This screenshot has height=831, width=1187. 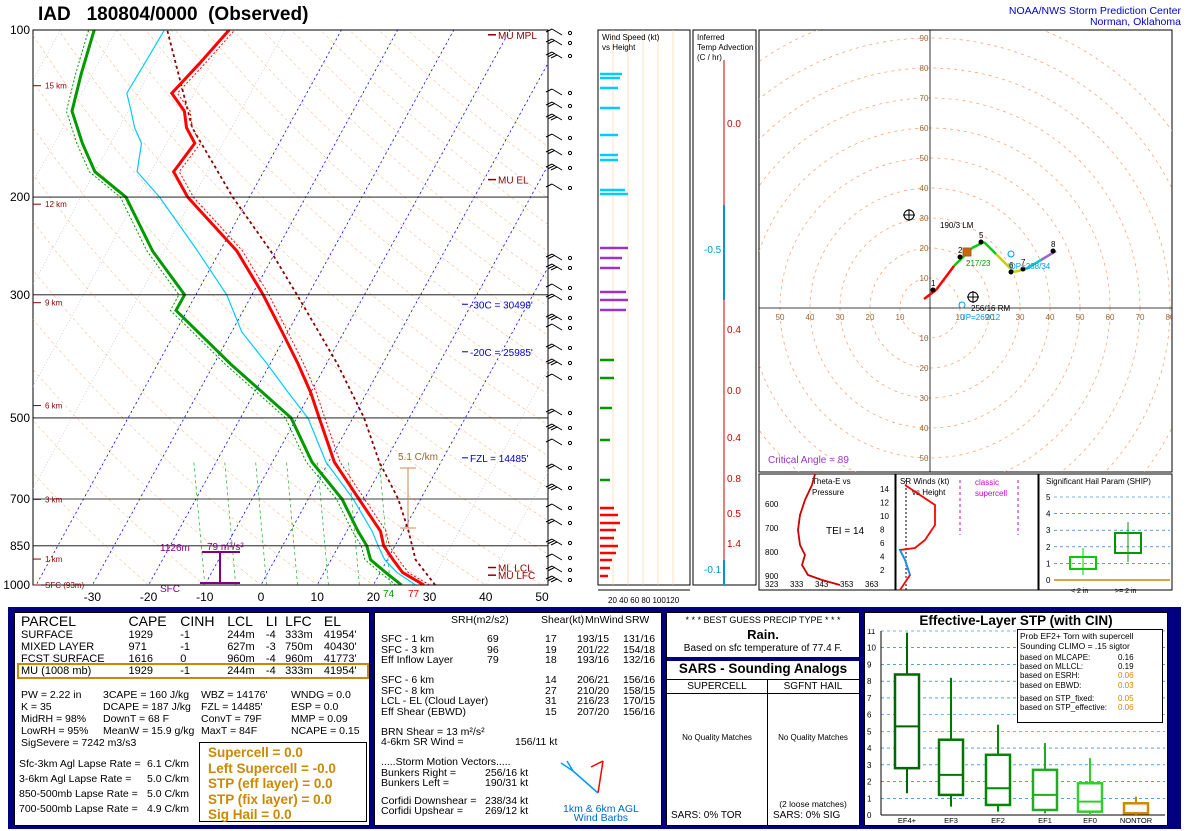 I want to click on hodo-tick-down: 30, so click(x=924, y=398).